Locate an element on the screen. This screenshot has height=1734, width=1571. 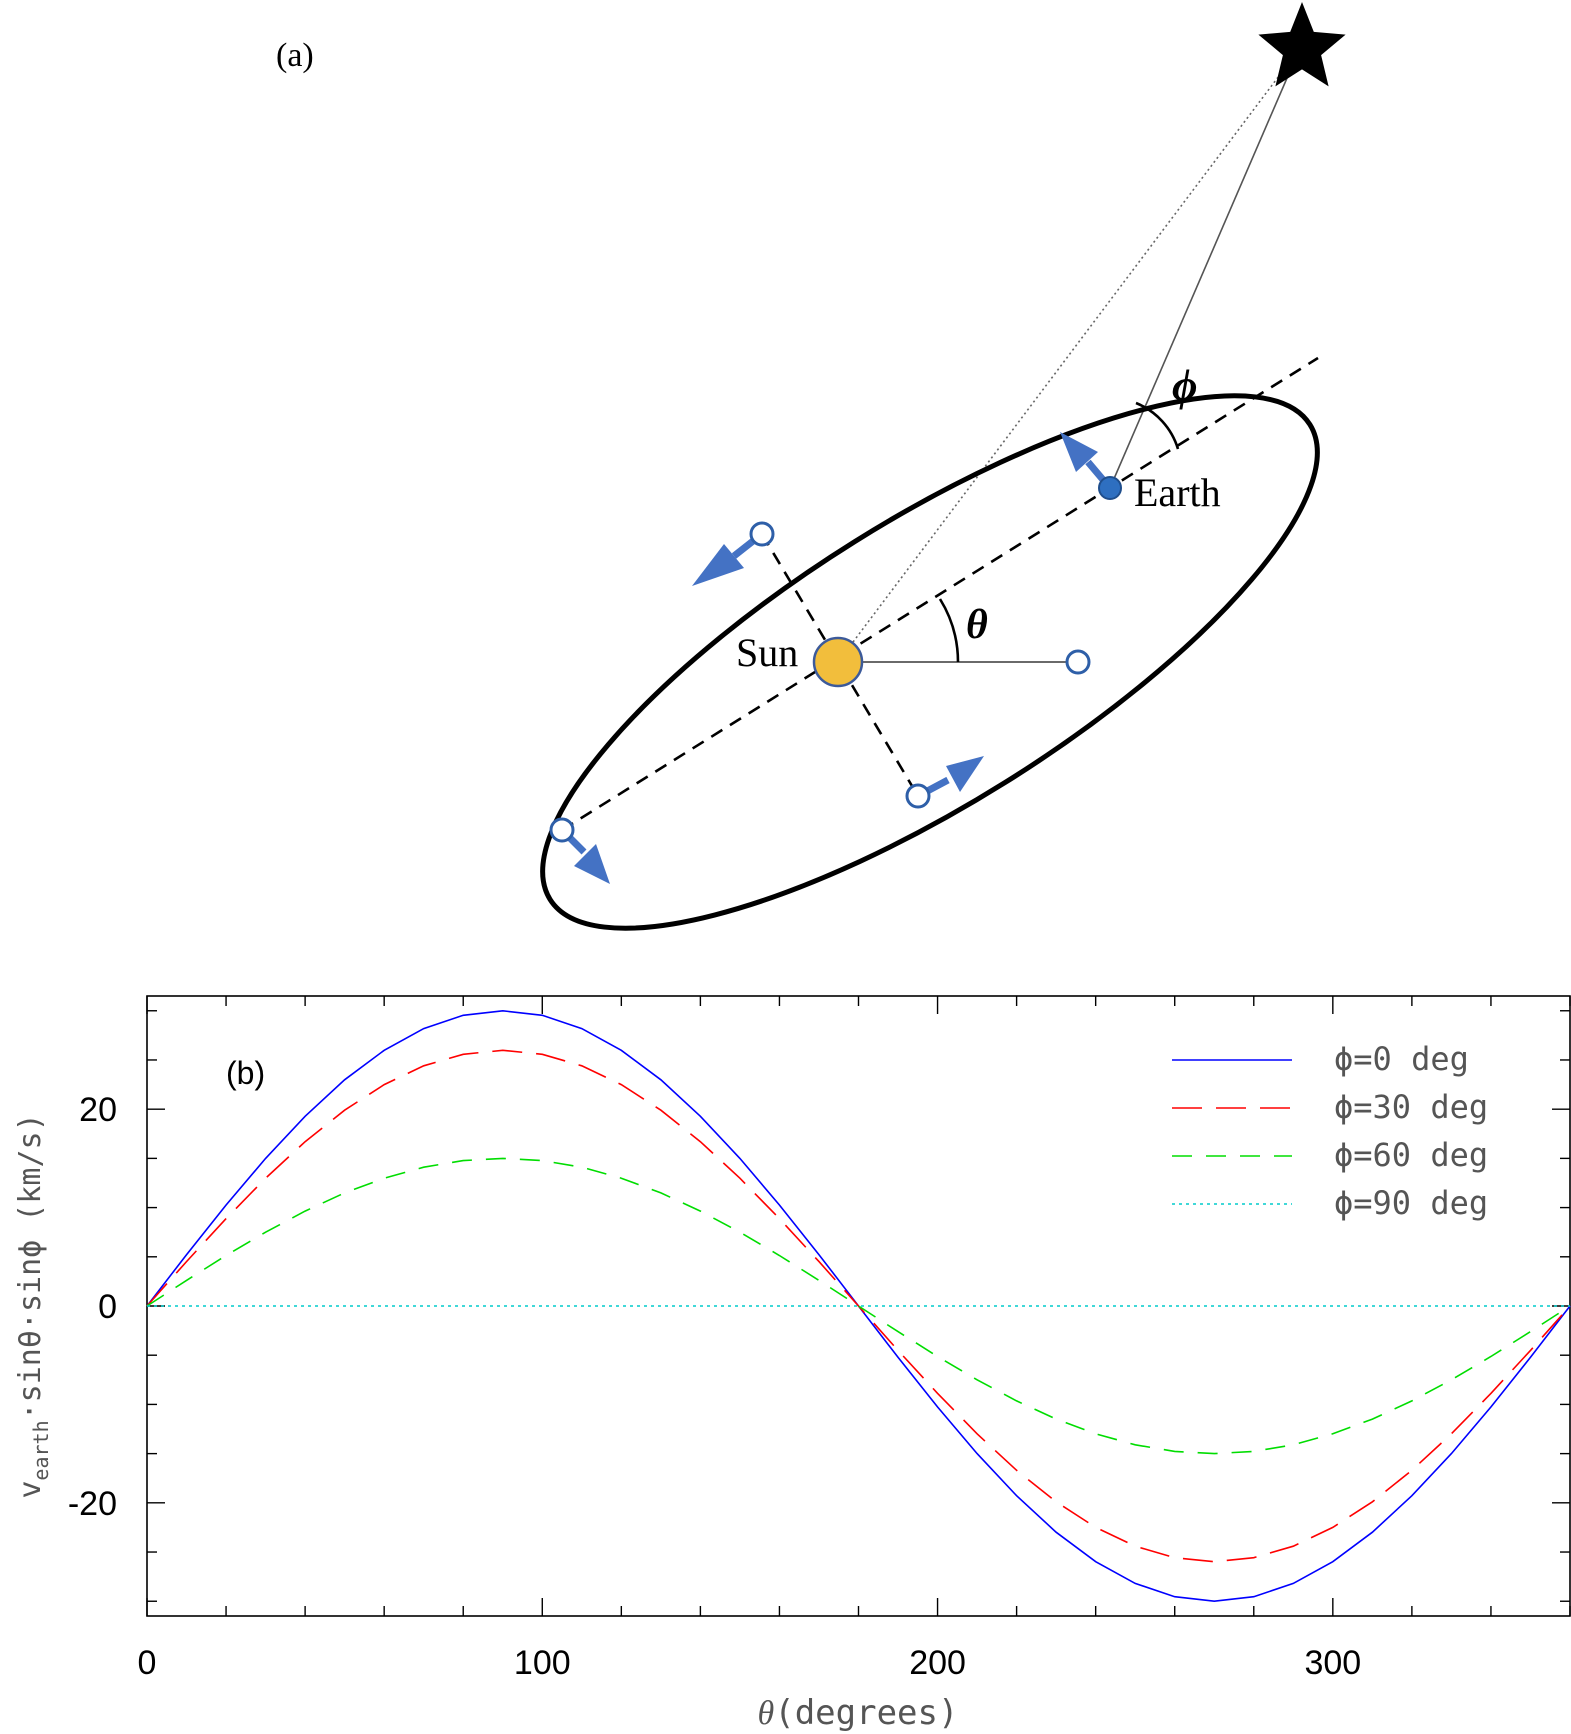
star-icon is located at coordinates (1302, 44).